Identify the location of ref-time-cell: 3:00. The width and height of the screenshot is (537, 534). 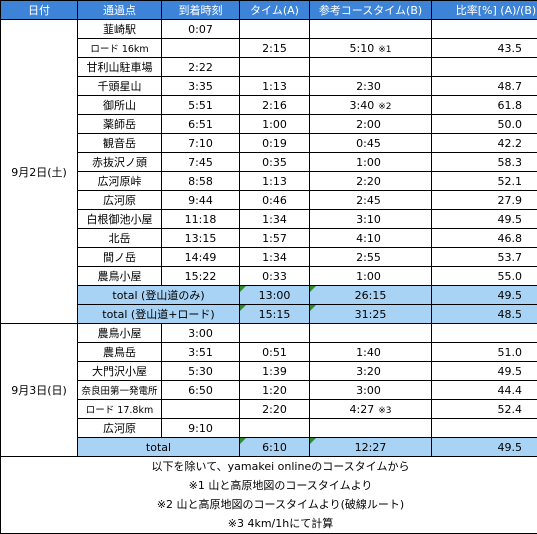
(371, 390).